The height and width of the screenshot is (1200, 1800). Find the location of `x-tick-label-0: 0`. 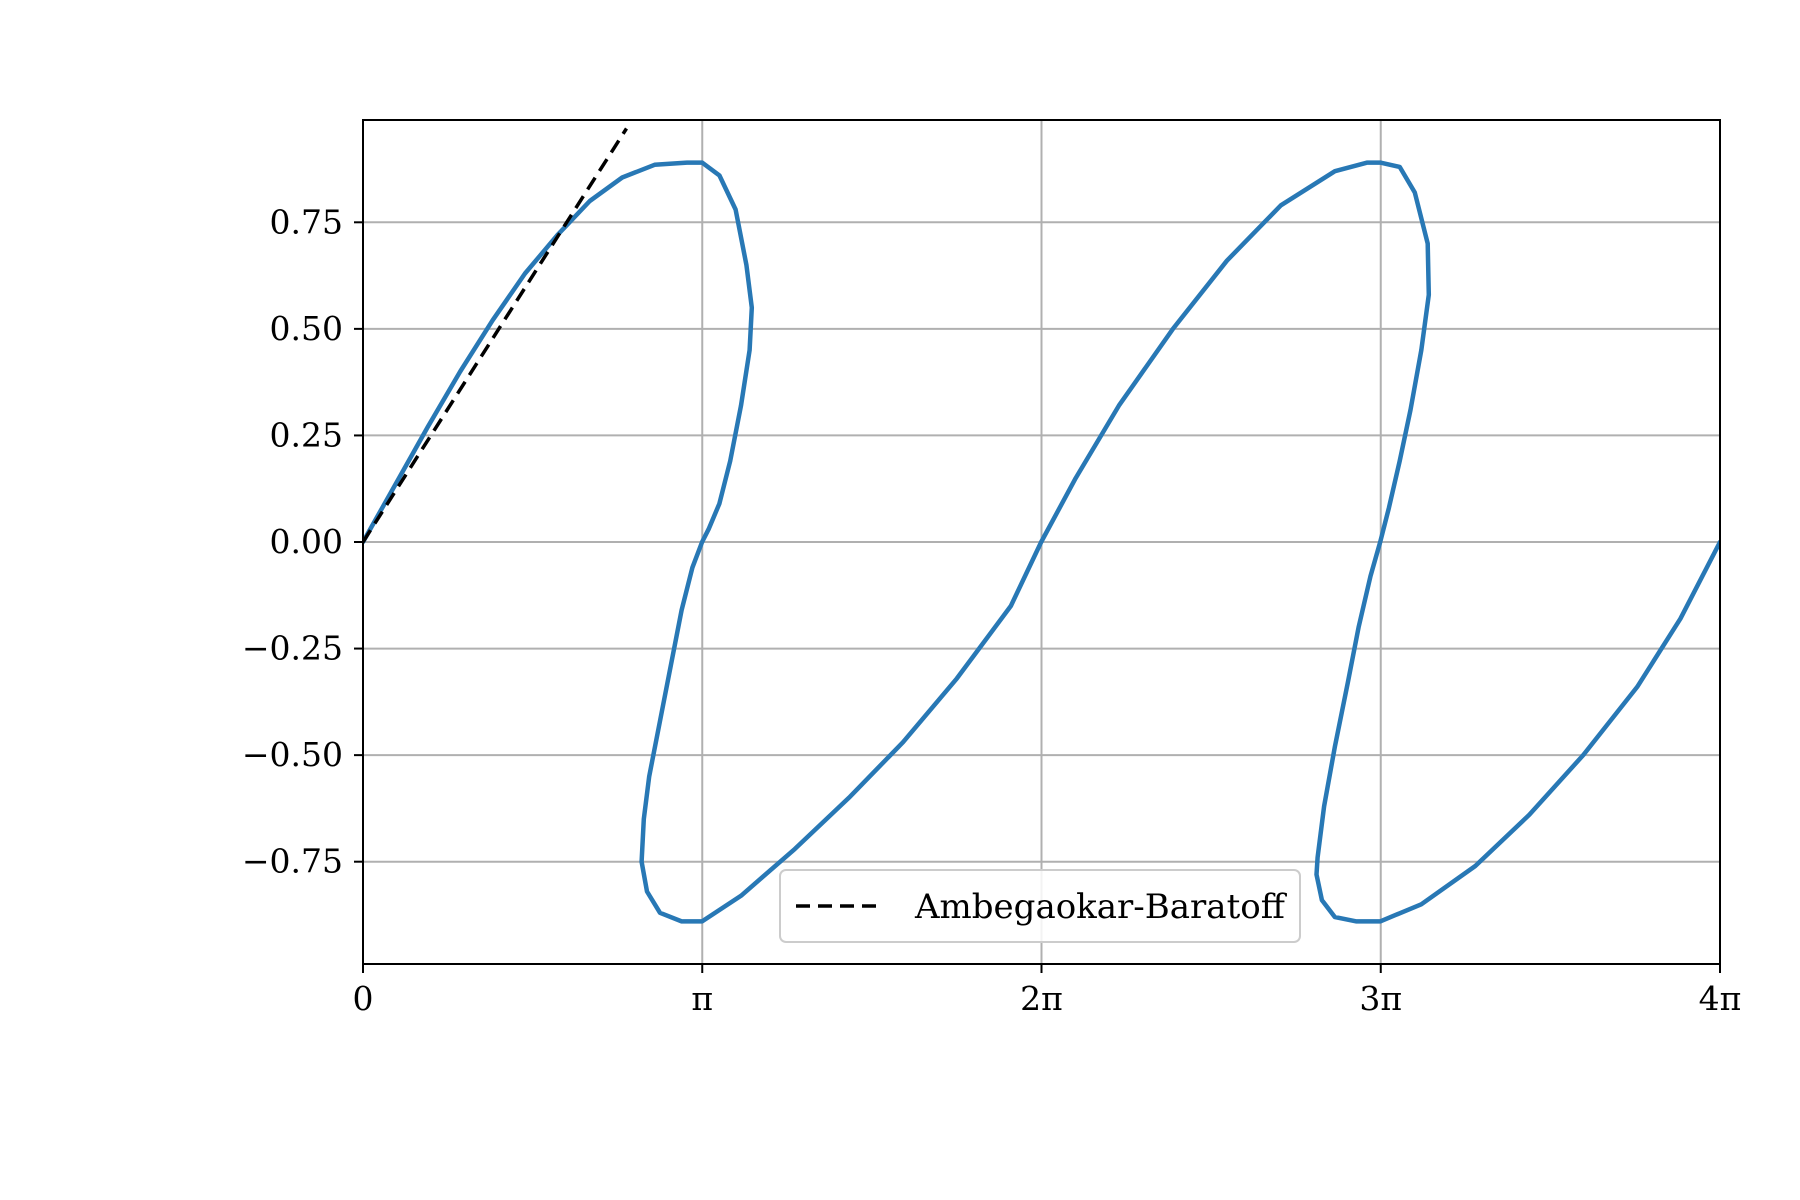

x-tick-label-0: 0 is located at coordinates (363, 998).